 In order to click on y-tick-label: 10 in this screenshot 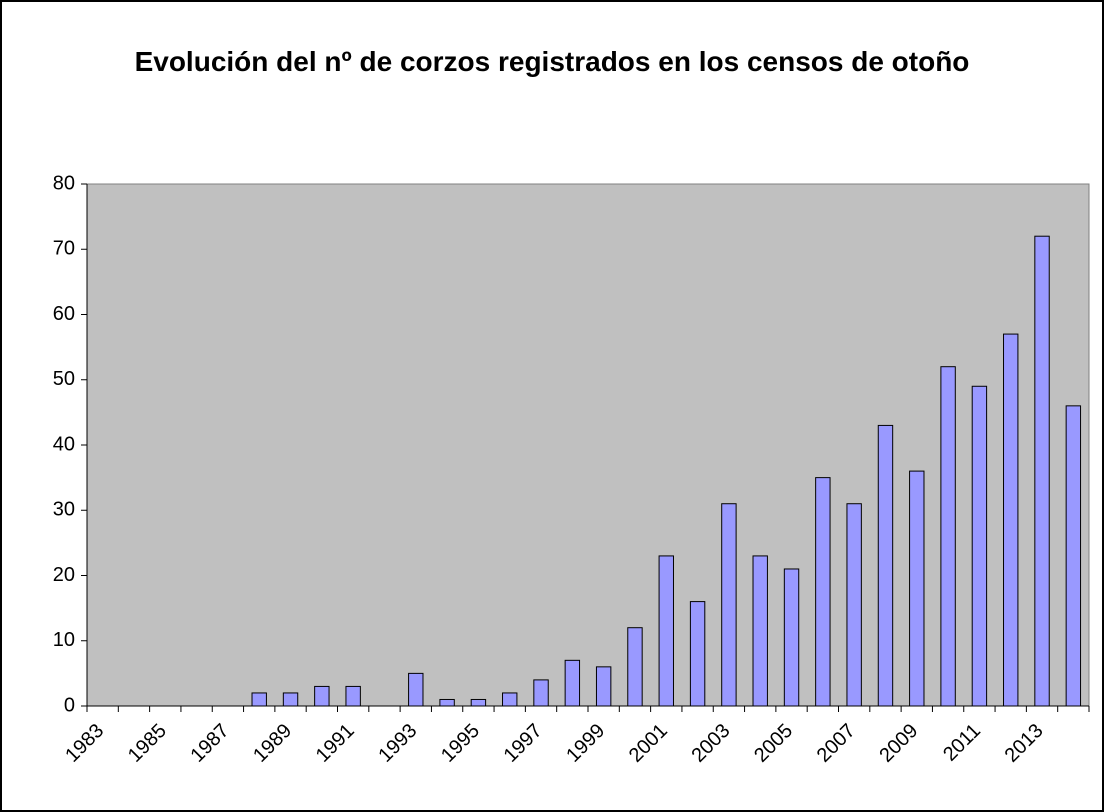, I will do `click(64, 640)`.